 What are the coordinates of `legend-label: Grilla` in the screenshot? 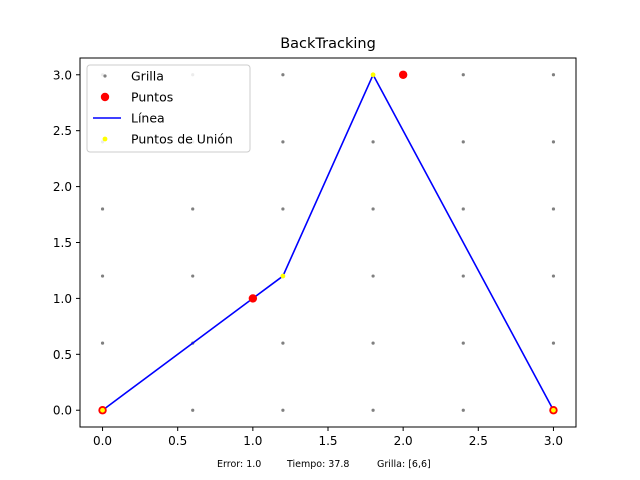 It's located at (147, 76).